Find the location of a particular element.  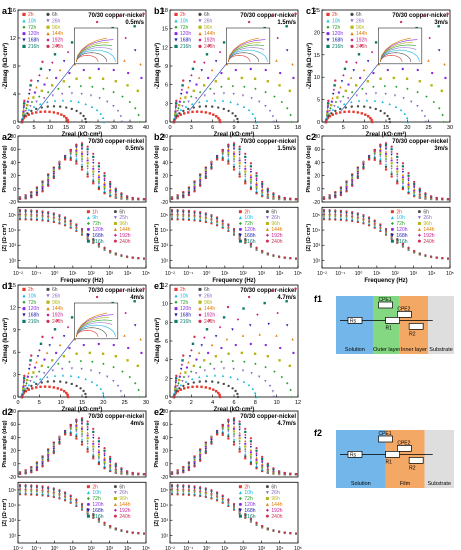

x-tick-label: 10⁰ is located at coordinates (207, 548).